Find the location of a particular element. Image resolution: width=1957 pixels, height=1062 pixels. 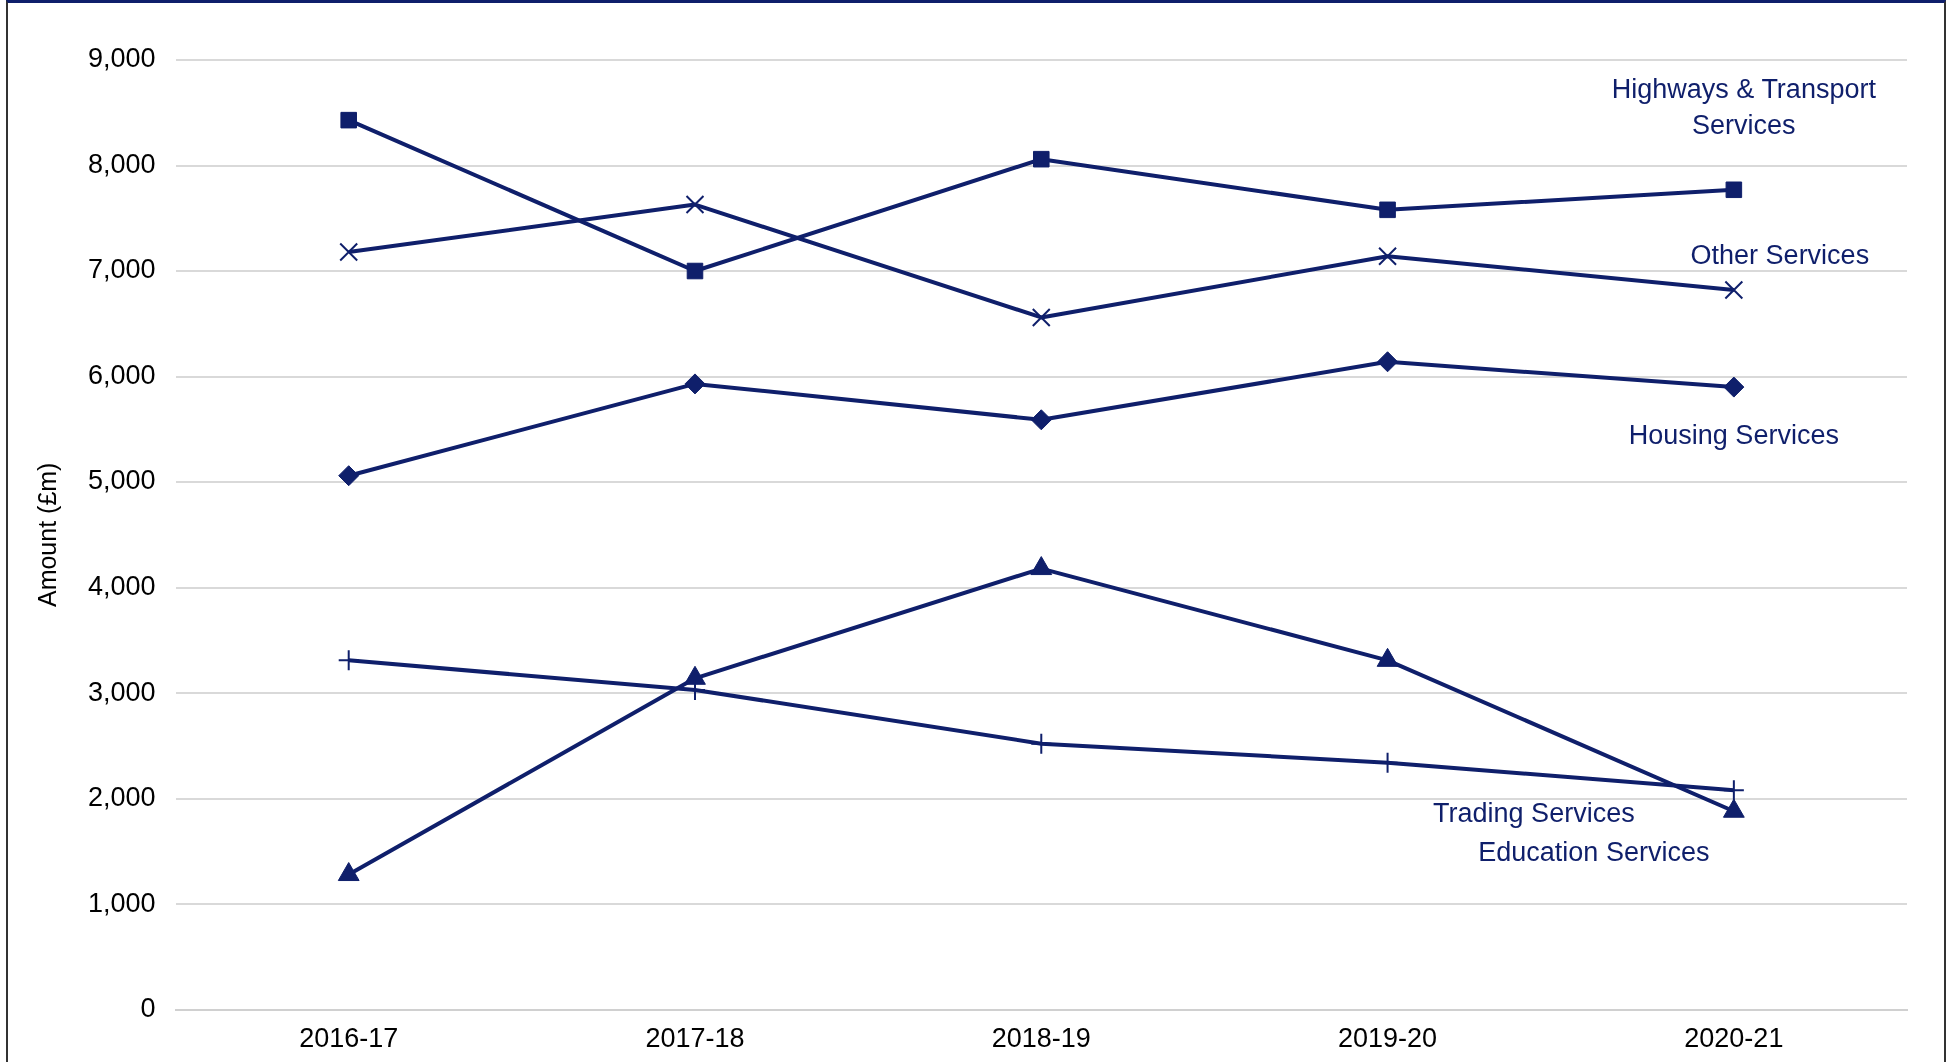

series-label: Trading Services is located at coordinates (1534, 812).